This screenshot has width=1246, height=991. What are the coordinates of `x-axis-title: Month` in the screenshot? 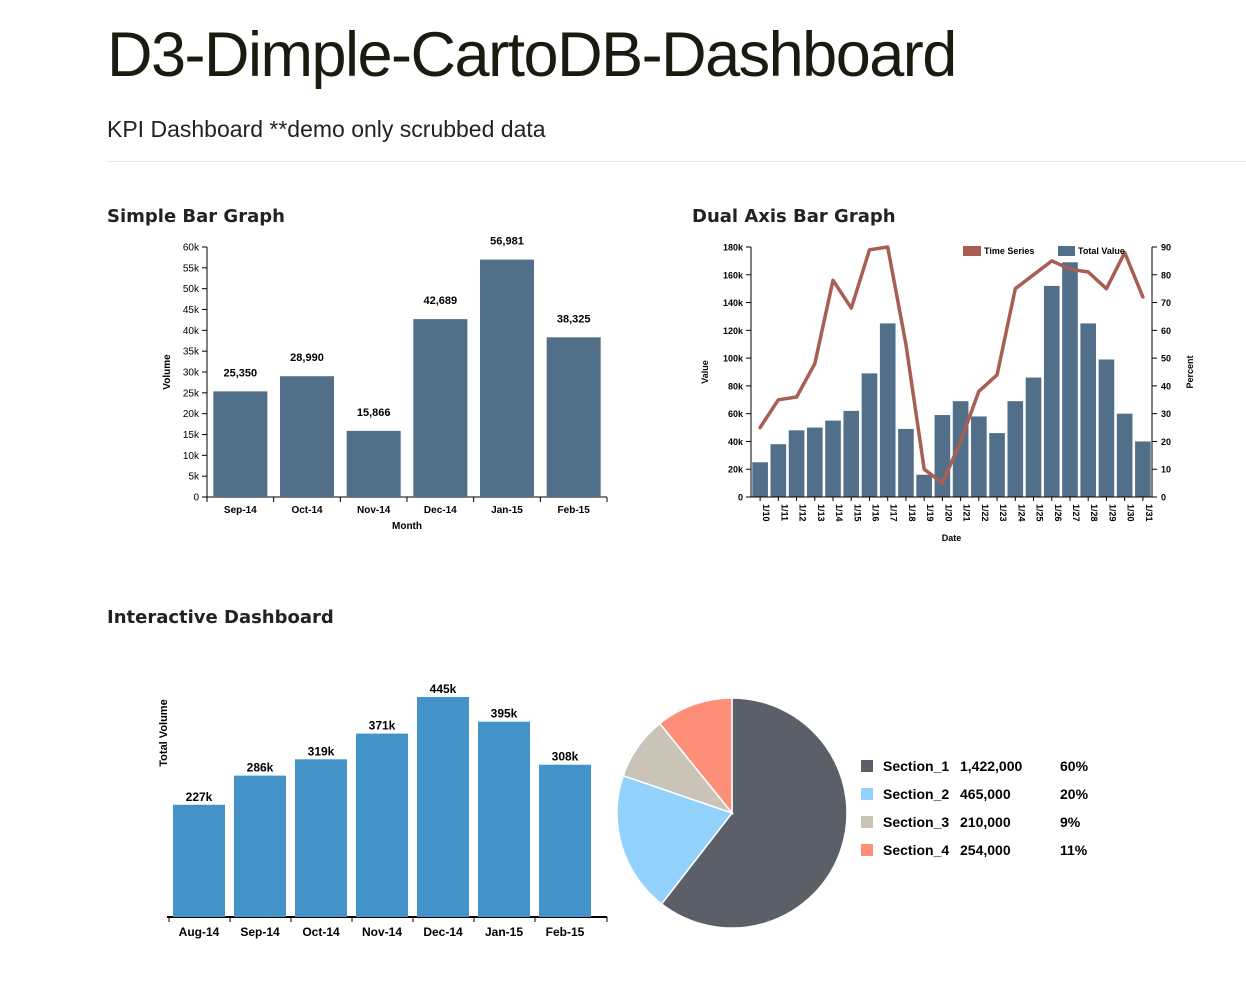 It's located at (407, 526).